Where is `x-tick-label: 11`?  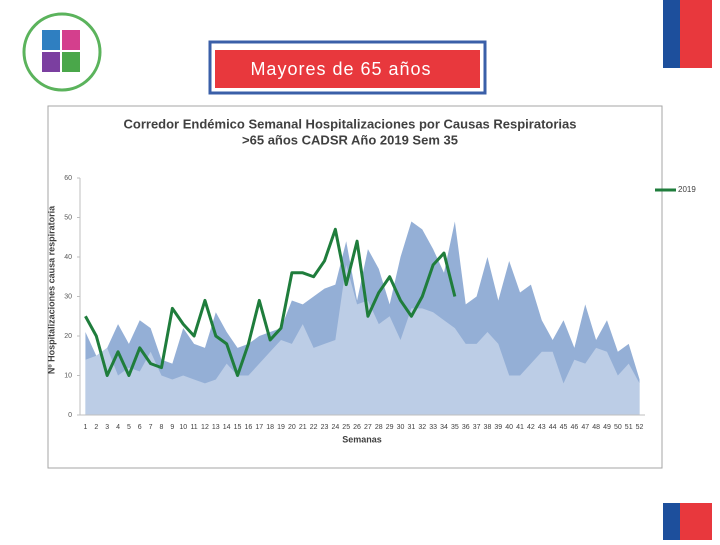
x-tick-label: 11 is located at coordinates (193, 427).